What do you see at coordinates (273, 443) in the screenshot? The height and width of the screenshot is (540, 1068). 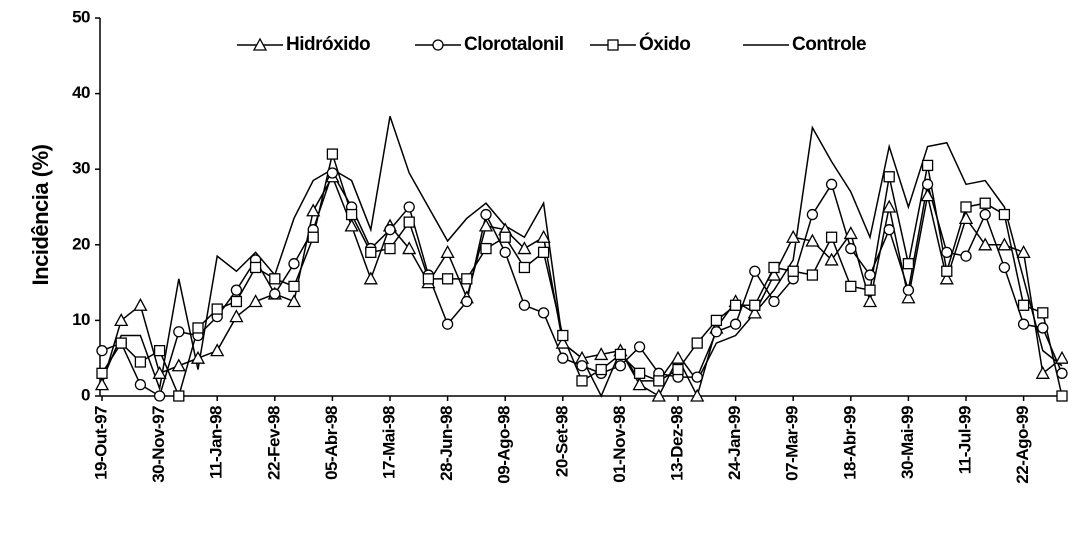 I see `x-tick-label: 22-Fev-98` at bounding box center [273, 443].